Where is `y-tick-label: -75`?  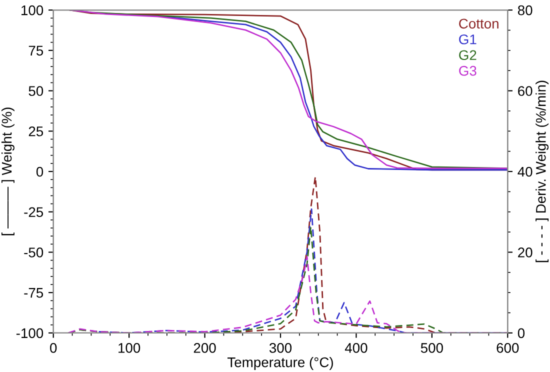
y-tick-label: -75 is located at coordinates (34, 293).